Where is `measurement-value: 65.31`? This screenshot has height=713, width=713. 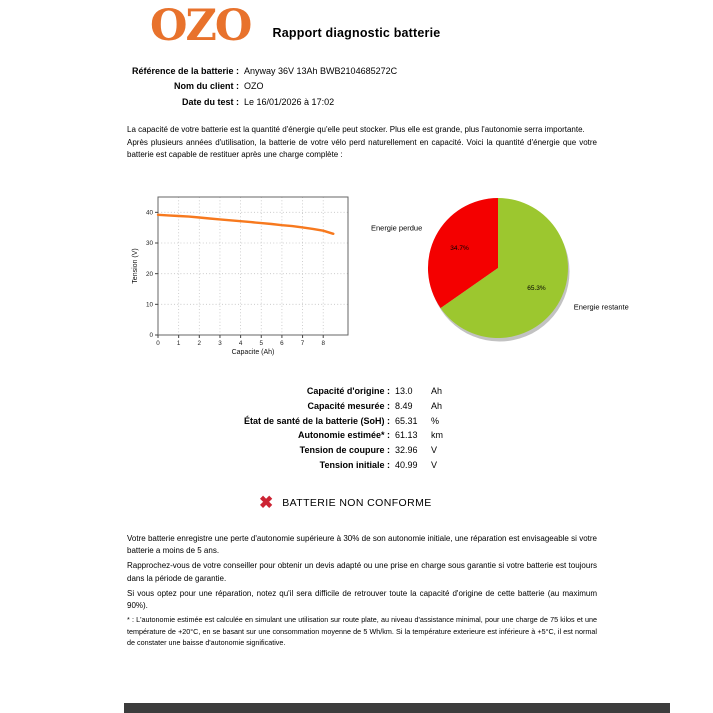 measurement-value: 65.31 is located at coordinates (406, 420).